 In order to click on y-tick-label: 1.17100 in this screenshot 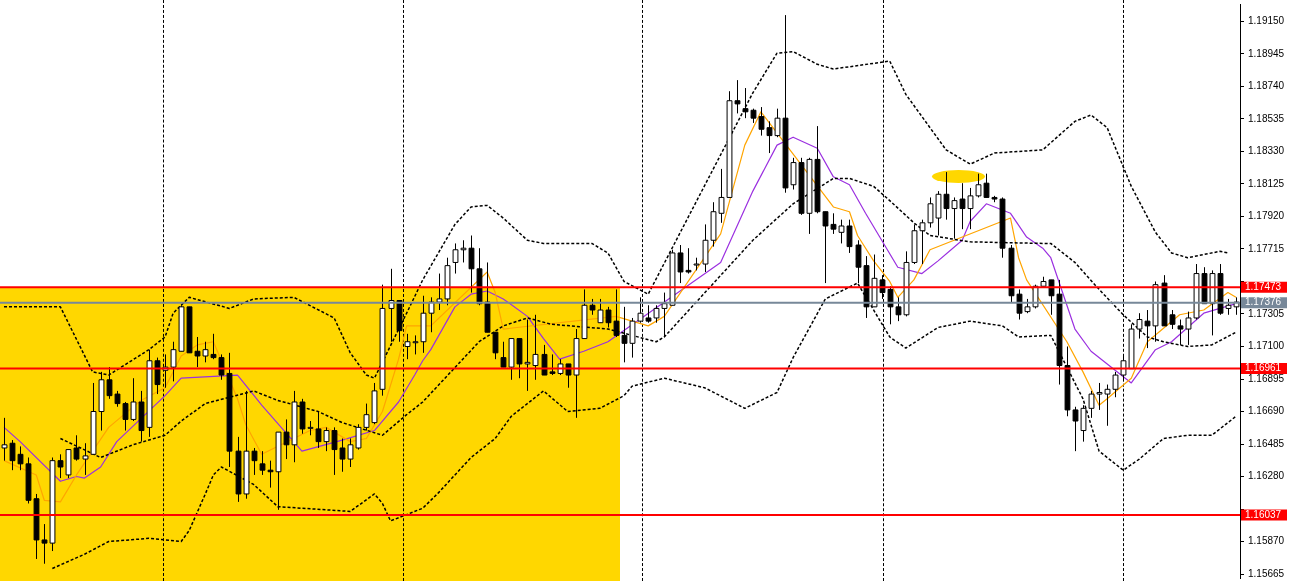, I will do `click(1266, 346)`.